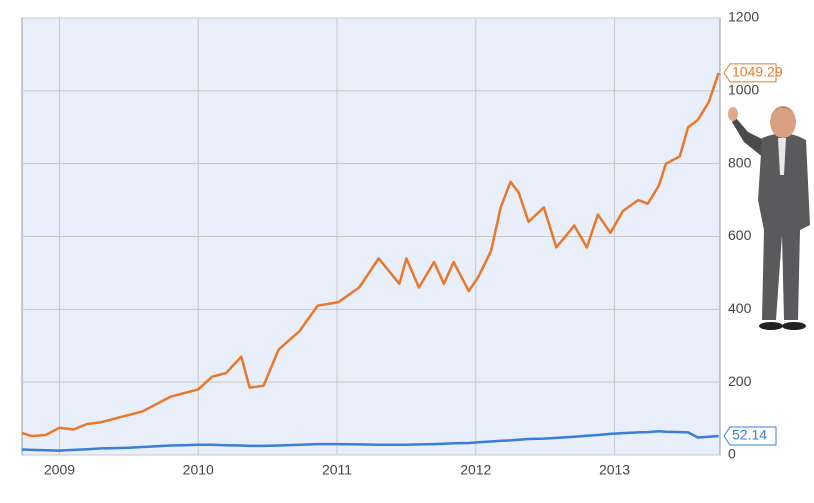  What do you see at coordinates (370, 441) in the screenshot?
I see `line-series` at bounding box center [370, 441].